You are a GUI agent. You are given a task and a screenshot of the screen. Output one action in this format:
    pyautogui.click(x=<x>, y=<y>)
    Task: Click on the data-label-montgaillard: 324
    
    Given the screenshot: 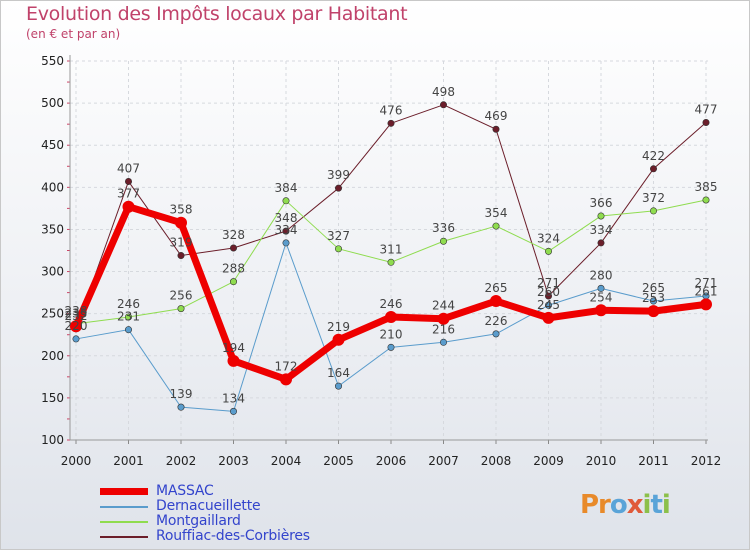 What is the action you would take?
    pyautogui.click(x=548, y=238)
    